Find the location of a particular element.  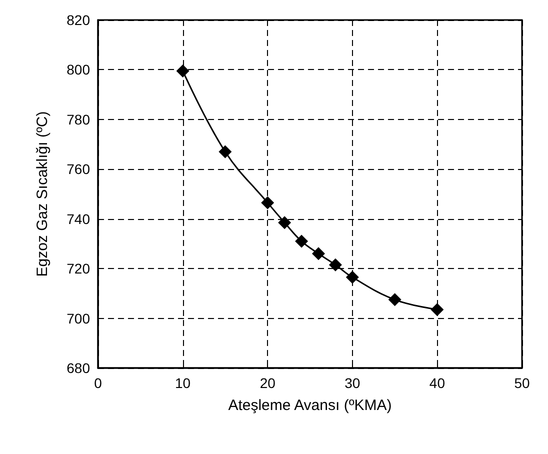

y-tick-label: 740 is located at coordinates (78, 218).